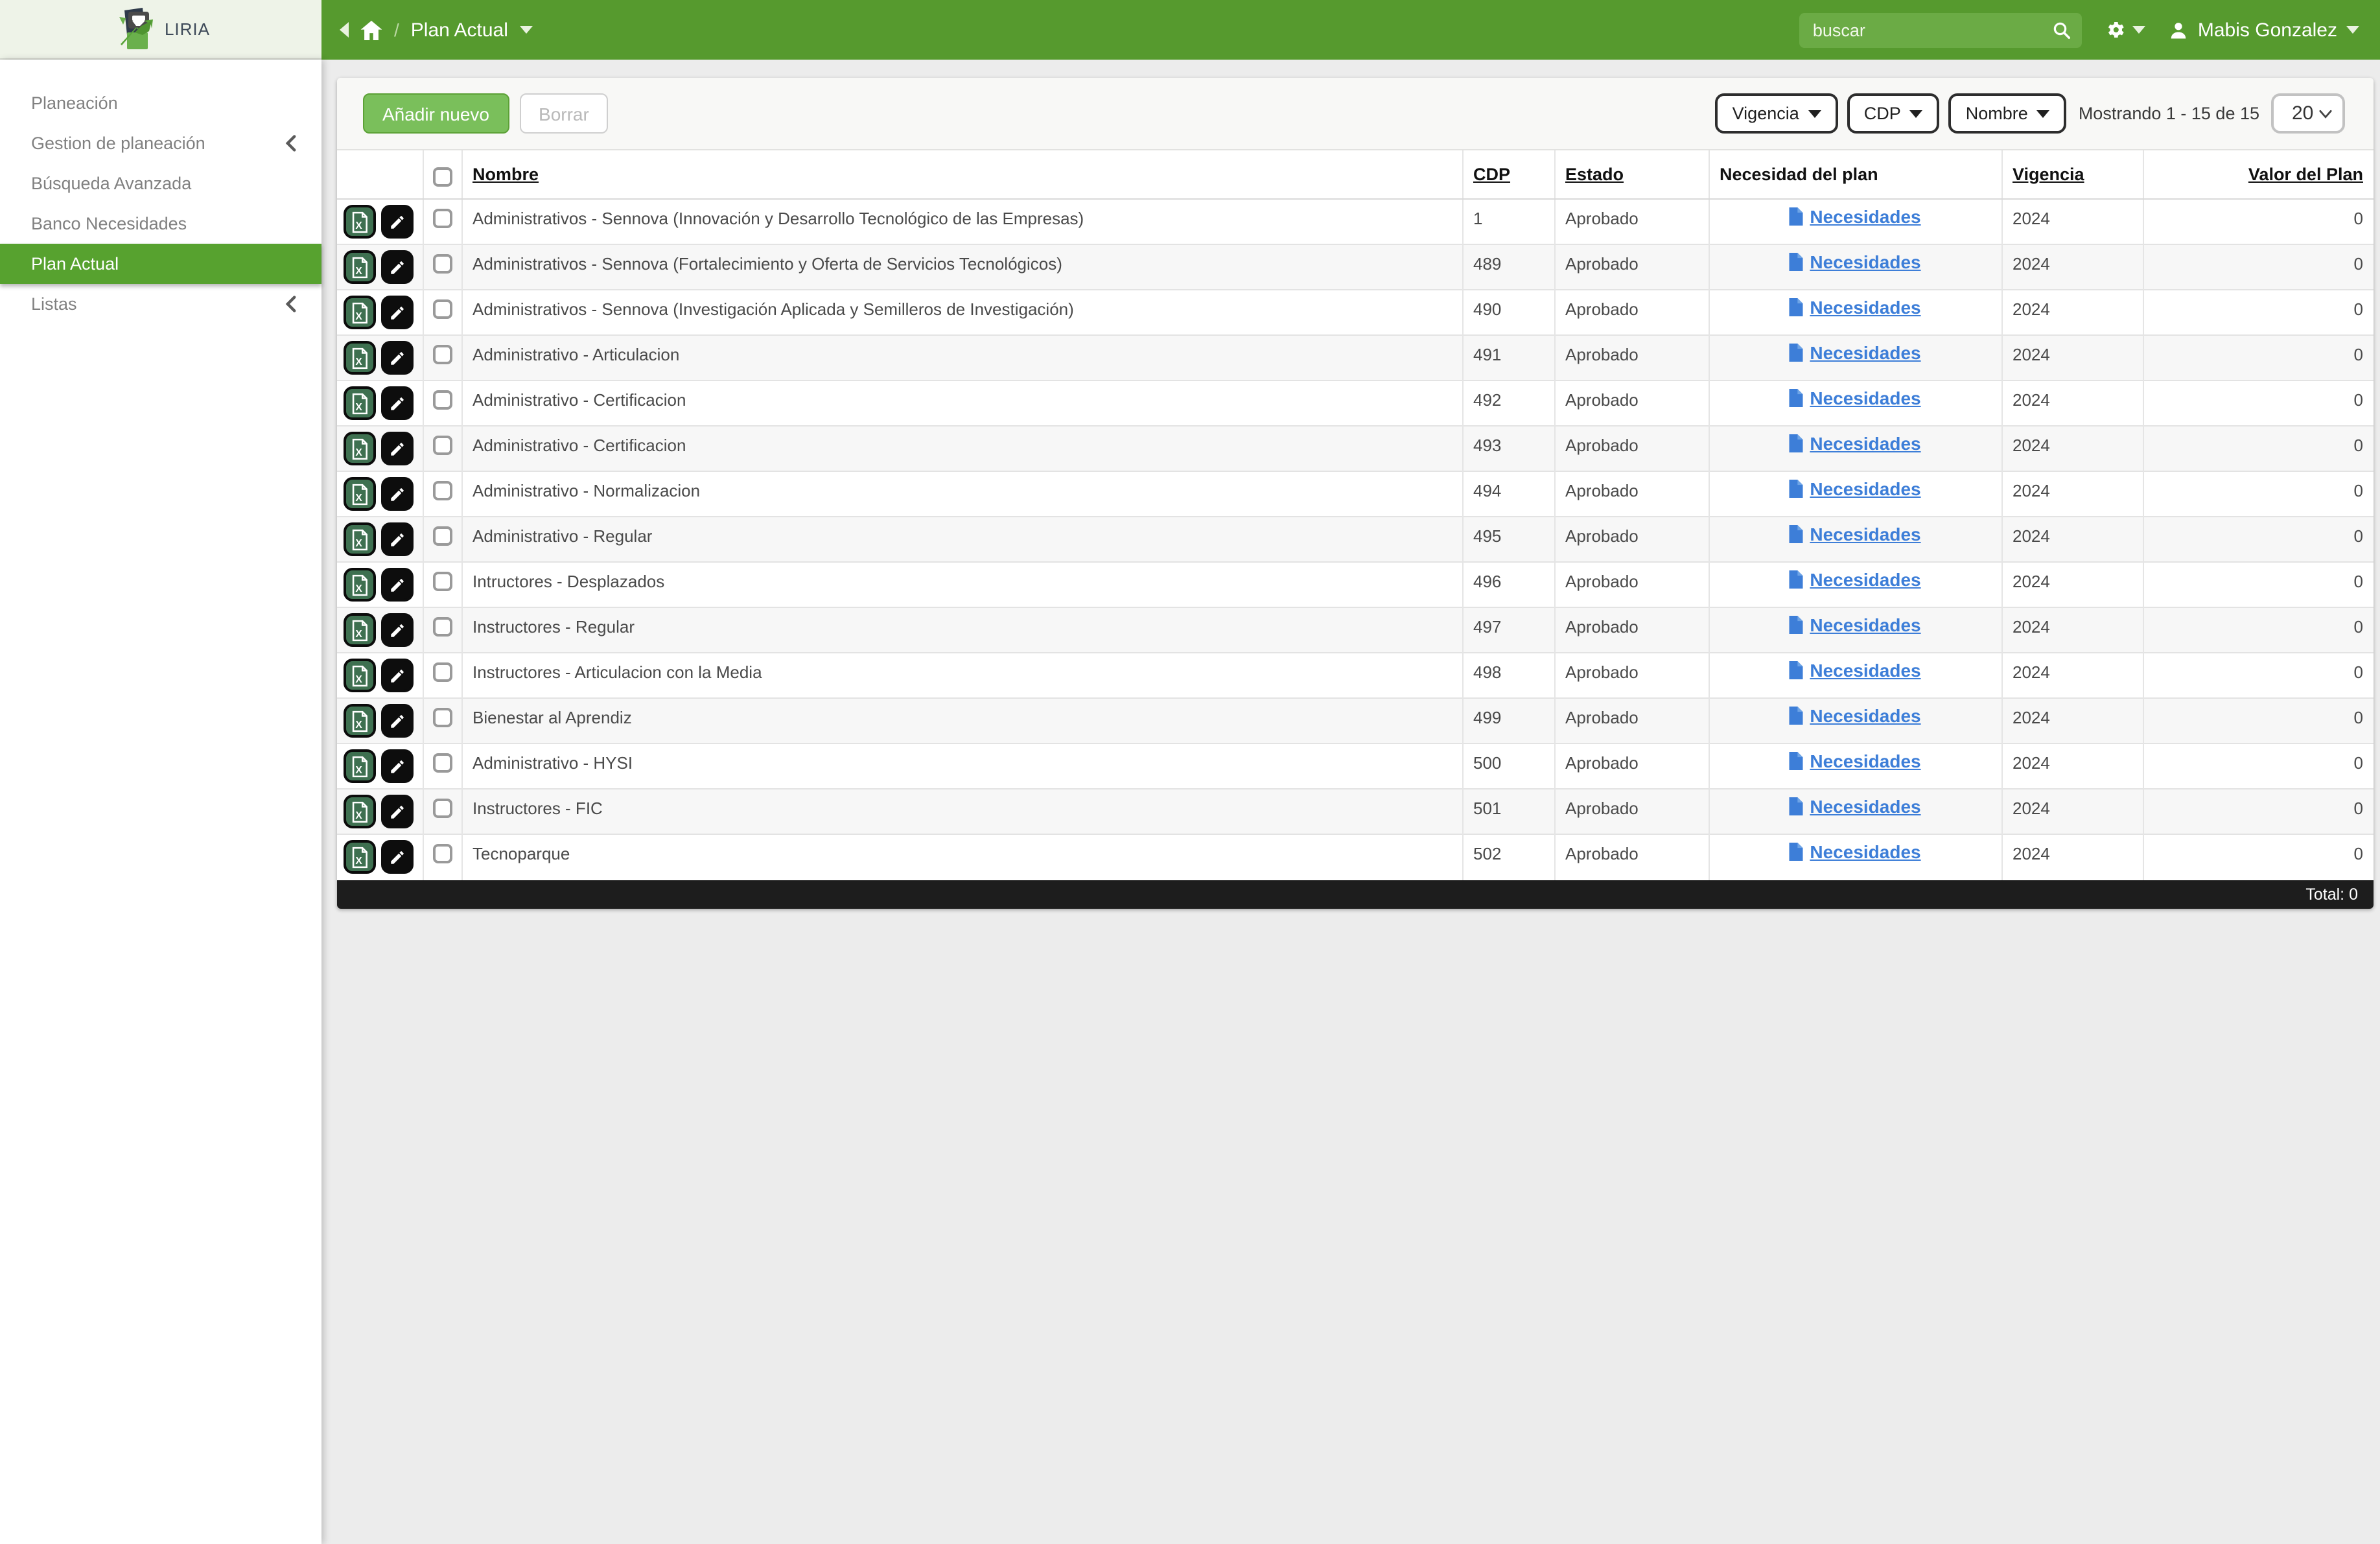 The image size is (2380, 1544). I want to click on sidebar-item-plan-actual: Plan Actual, so click(160, 264).